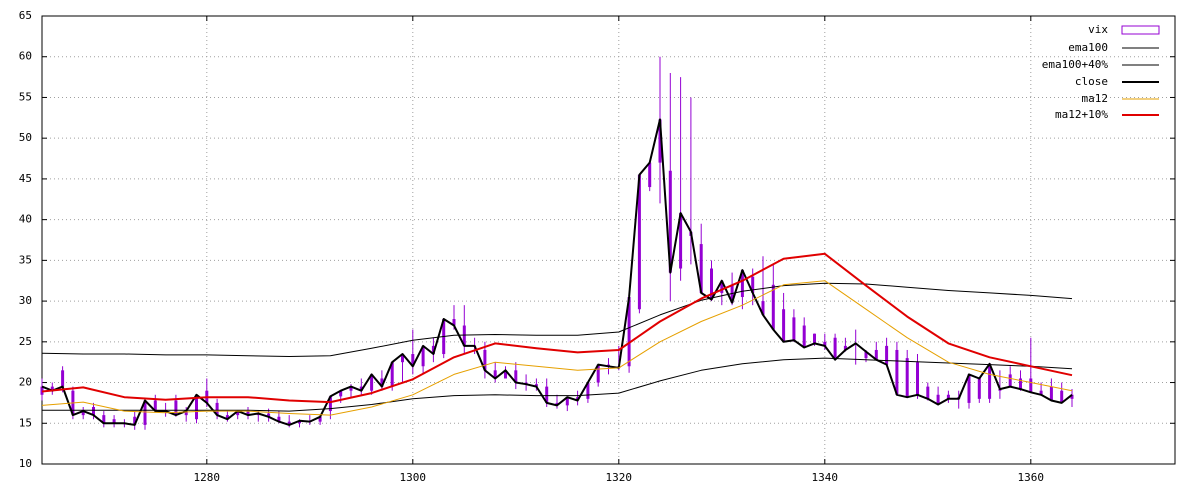  What do you see at coordinates (25, 96) in the screenshot?
I see `y-tick-label: 55` at bounding box center [25, 96].